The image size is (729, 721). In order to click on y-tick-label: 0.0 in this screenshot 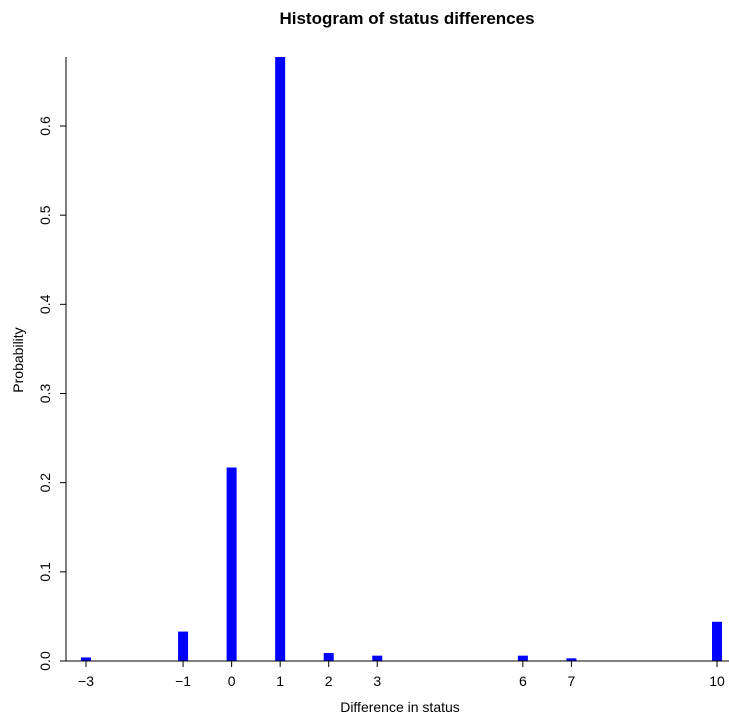, I will do `click(45, 661)`.